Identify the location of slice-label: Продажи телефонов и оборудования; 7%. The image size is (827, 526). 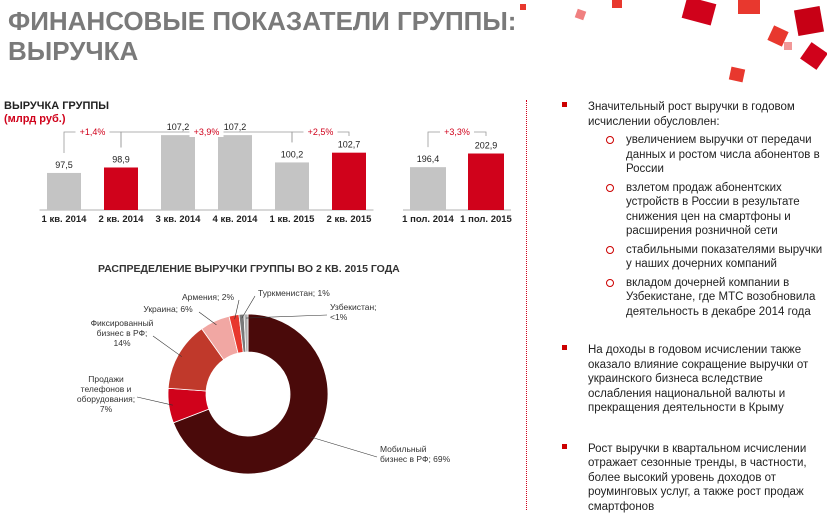
(106, 394).